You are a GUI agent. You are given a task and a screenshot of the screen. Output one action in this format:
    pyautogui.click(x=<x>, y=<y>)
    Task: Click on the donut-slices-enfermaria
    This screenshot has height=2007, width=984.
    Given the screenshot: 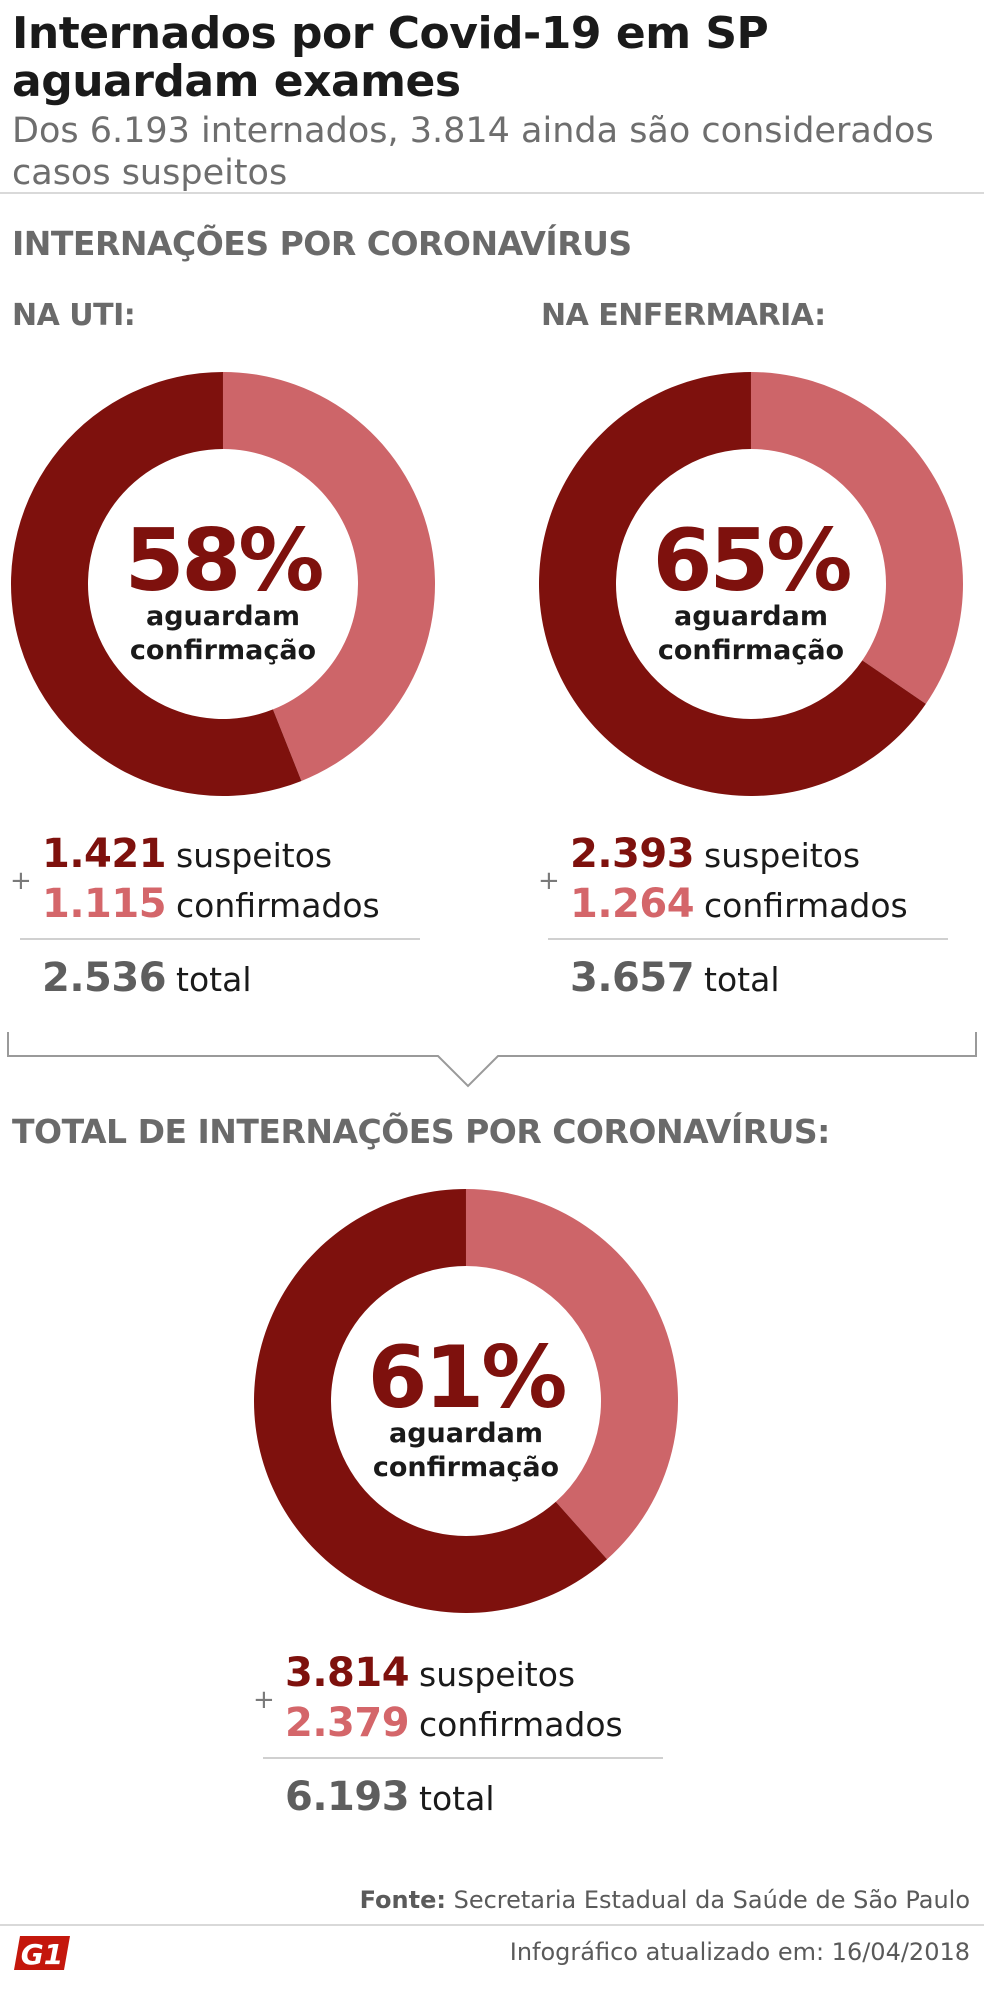 What is the action you would take?
    pyautogui.click(x=751, y=584)
    